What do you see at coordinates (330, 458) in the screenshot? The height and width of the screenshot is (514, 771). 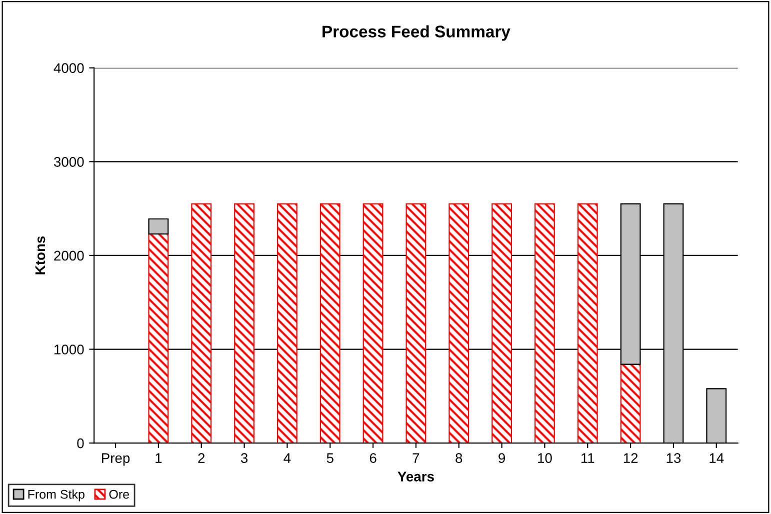 I see `x-tick-label: 5` at bounding box center [330, 458].